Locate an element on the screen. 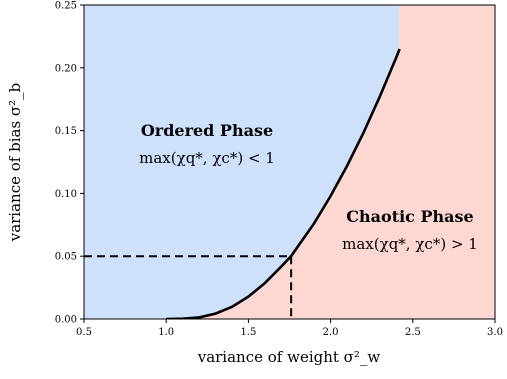  ordered-phase-title: Ordered Phase is located at coordinates (207, 130).